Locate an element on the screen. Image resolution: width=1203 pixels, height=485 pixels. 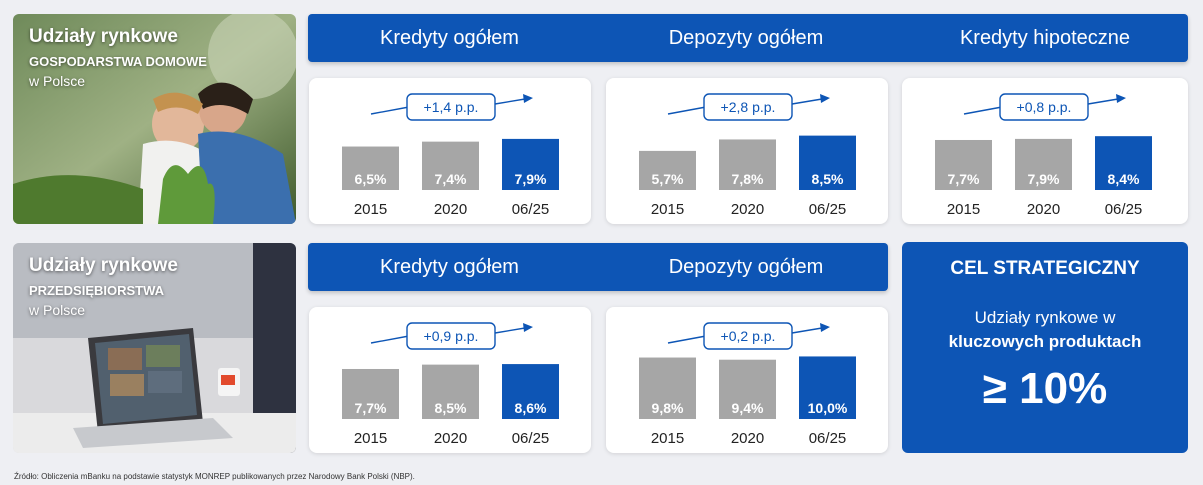
chart-card-business-deposits: 9,8% 2015 9,4% 2020 10,0% 06/25 +0,2 p.p. is located at coordinates (747, 380).